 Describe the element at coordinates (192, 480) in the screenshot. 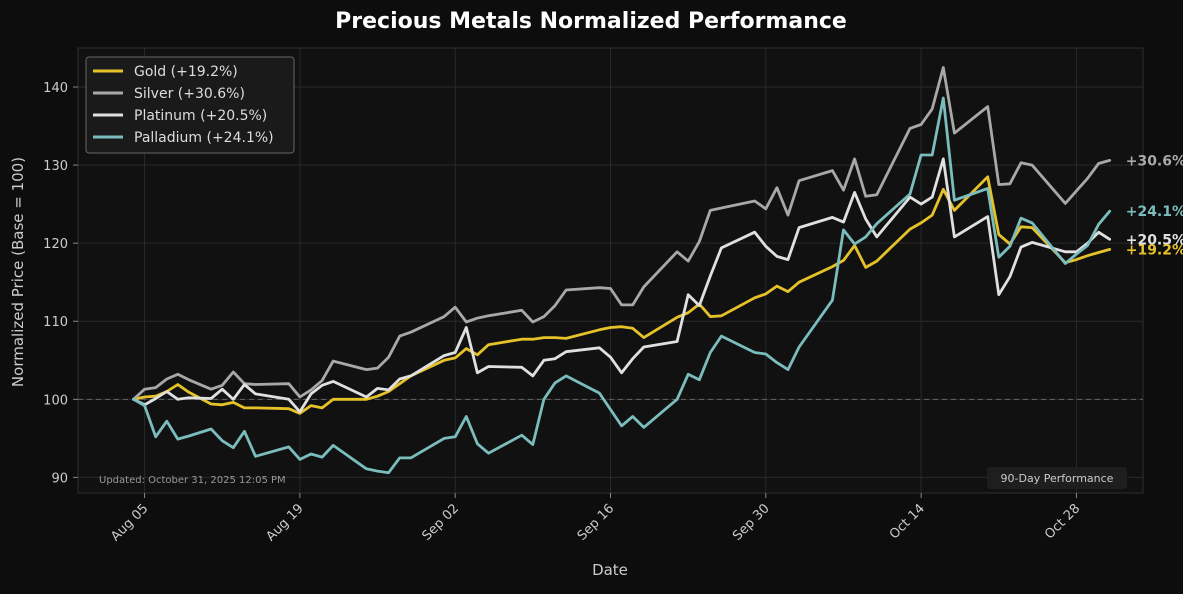

I see `updated-footnote: Updated: October 31, 2025 12:05 PM` at that location.